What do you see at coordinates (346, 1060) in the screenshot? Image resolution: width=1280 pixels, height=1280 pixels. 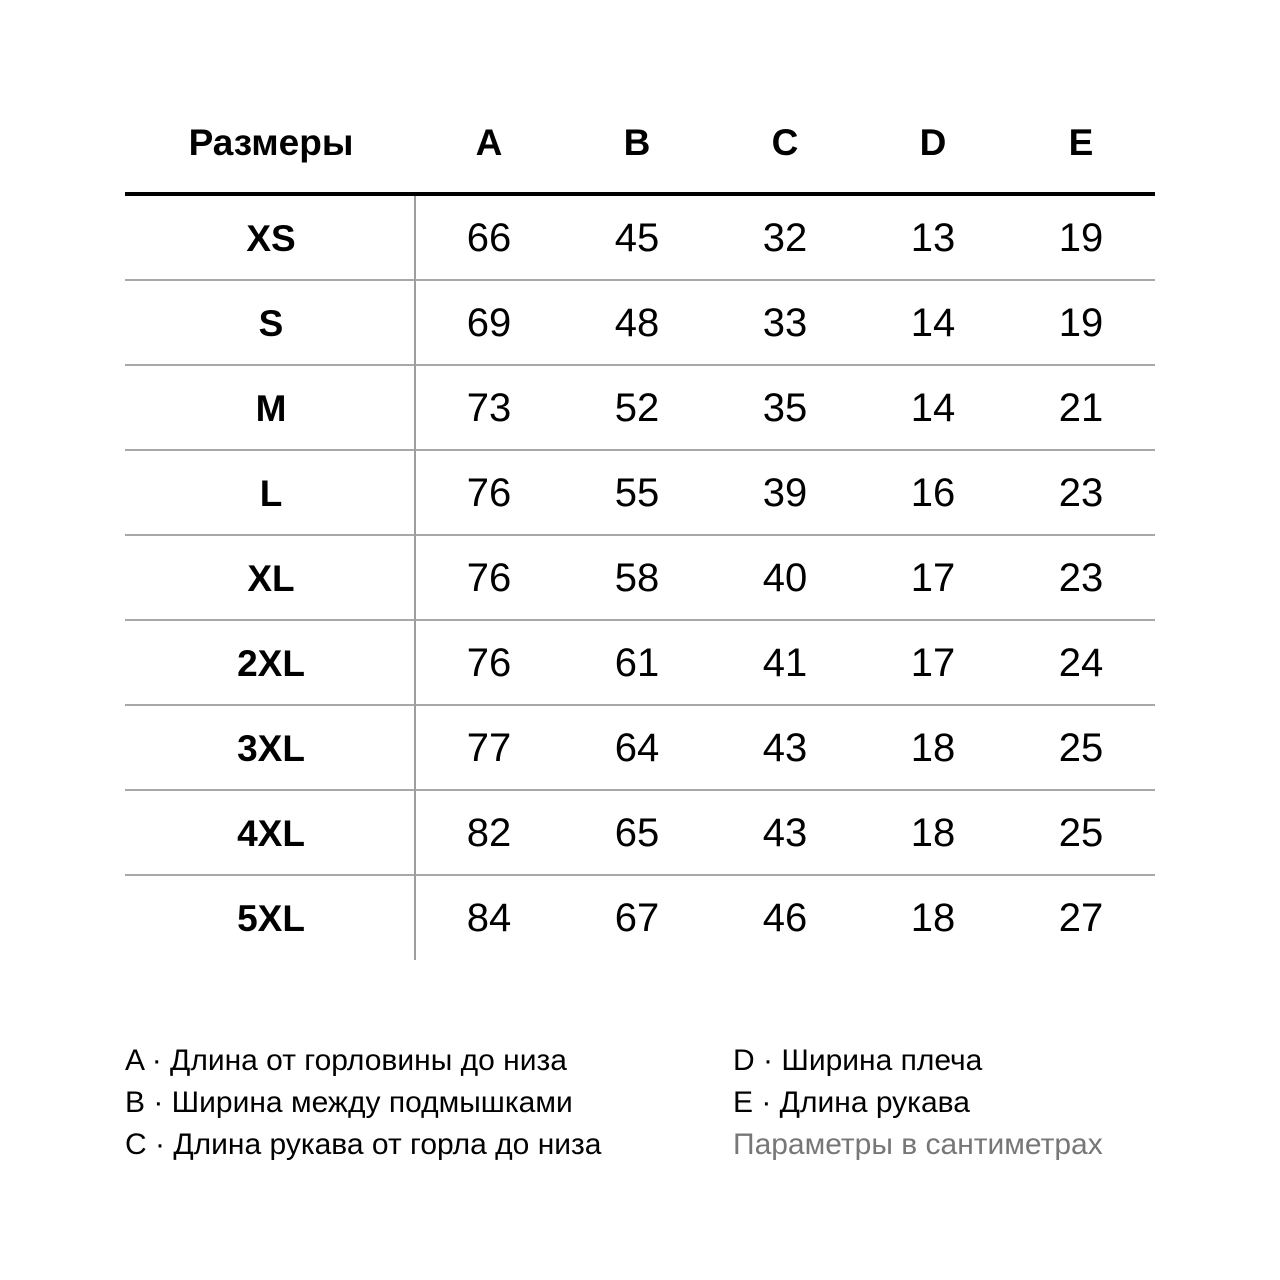 I see `legend-a: A · Длина от горловины до низа` at bounding box center [346, 1060].